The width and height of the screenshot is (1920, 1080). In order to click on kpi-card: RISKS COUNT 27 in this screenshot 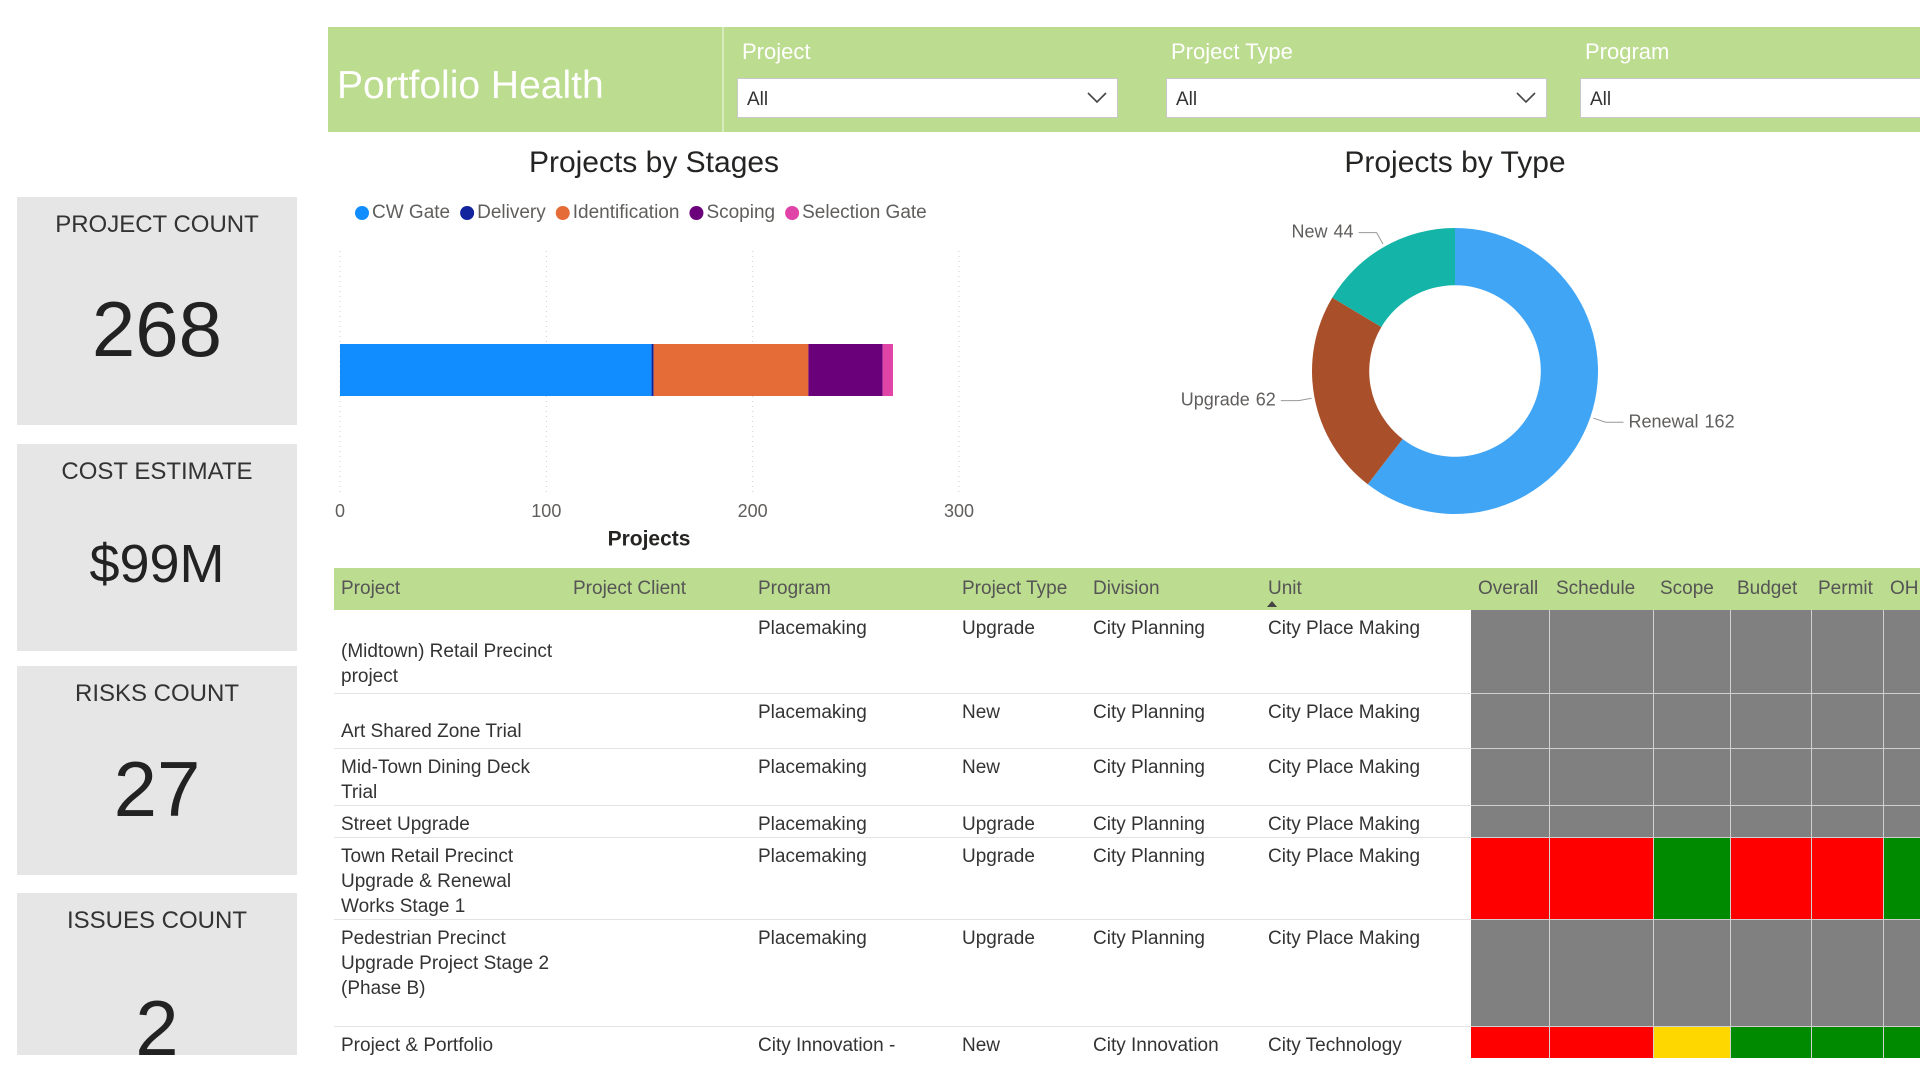, I will do `click(157, 770)`.